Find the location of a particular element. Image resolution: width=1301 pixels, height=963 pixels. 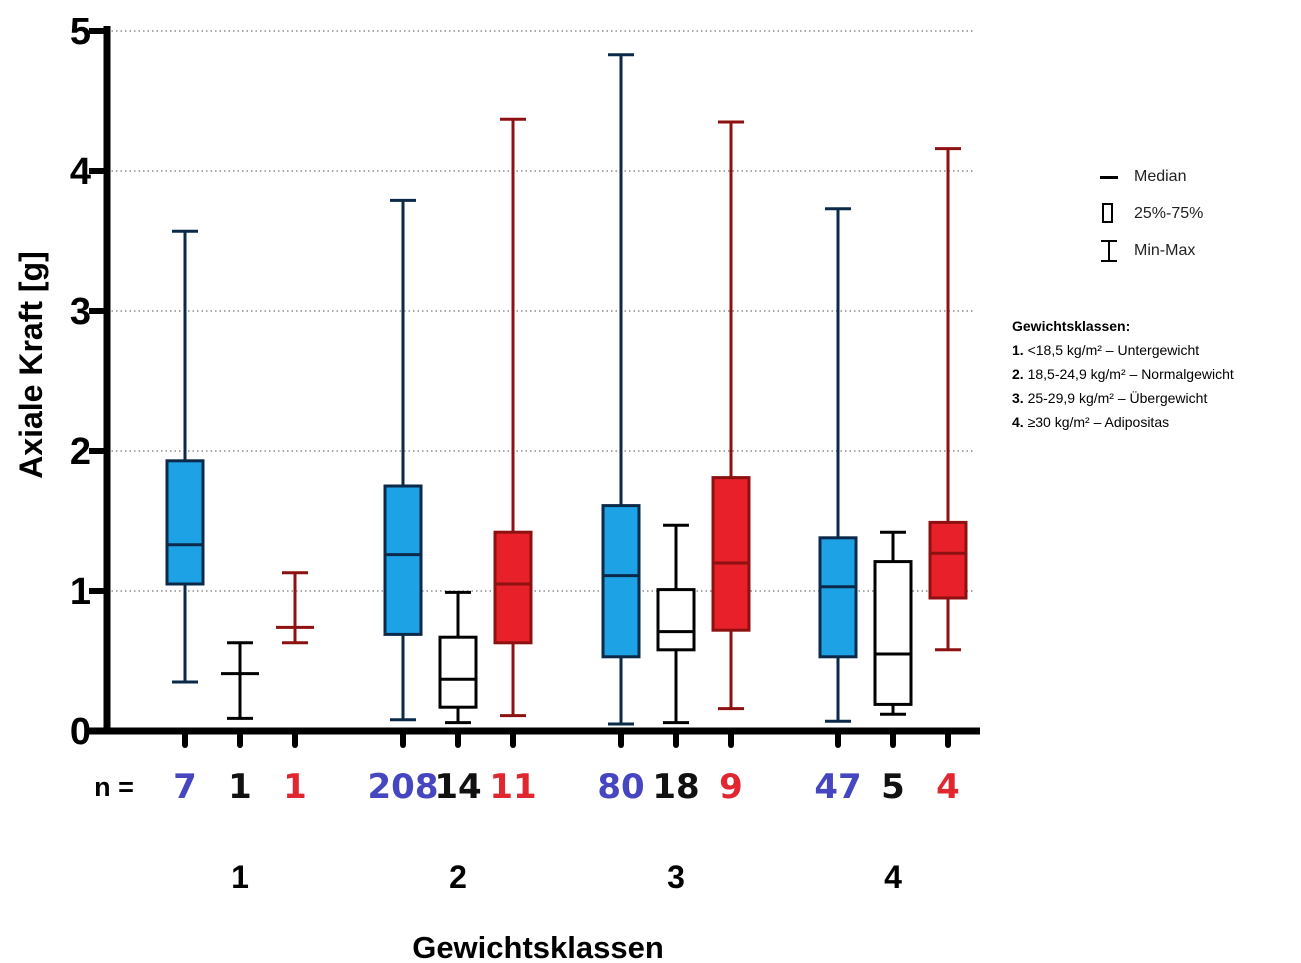

box-icon is located at coordinates (1109, 214).